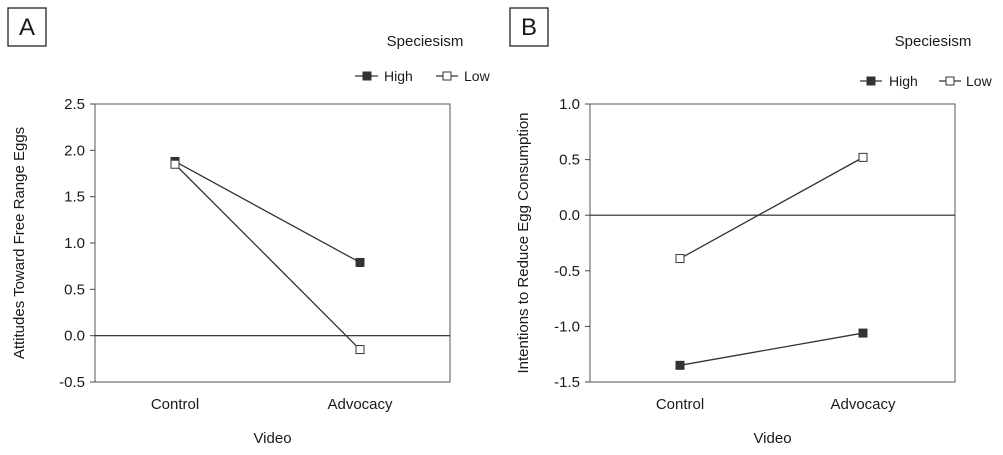 The image size is (1003, 455). I want to click on panel-label: B, so click(529, 27).